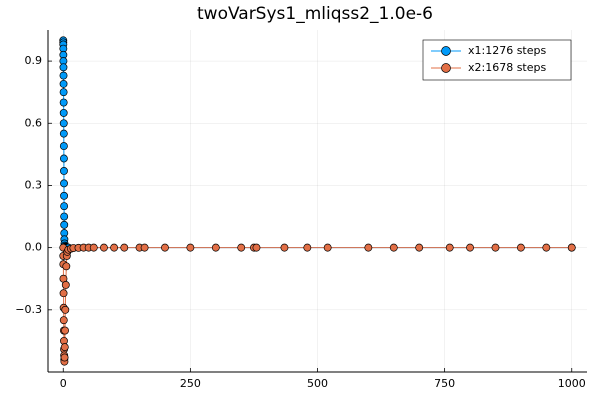 The image size is (600, 400). I want to click on x-tick-label: 750, so click(444, 383).